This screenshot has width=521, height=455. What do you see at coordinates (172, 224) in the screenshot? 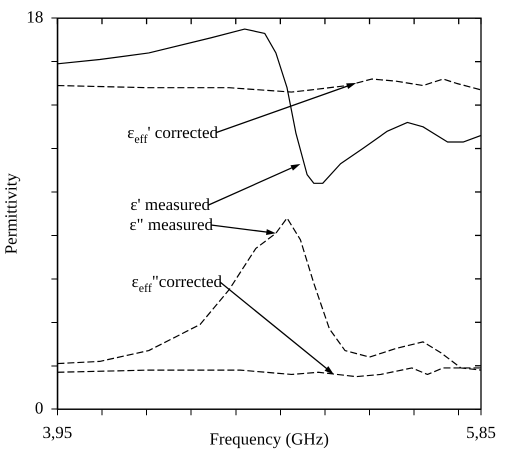
I see `annotation: ε" measured` at bounding box center [172, 224].